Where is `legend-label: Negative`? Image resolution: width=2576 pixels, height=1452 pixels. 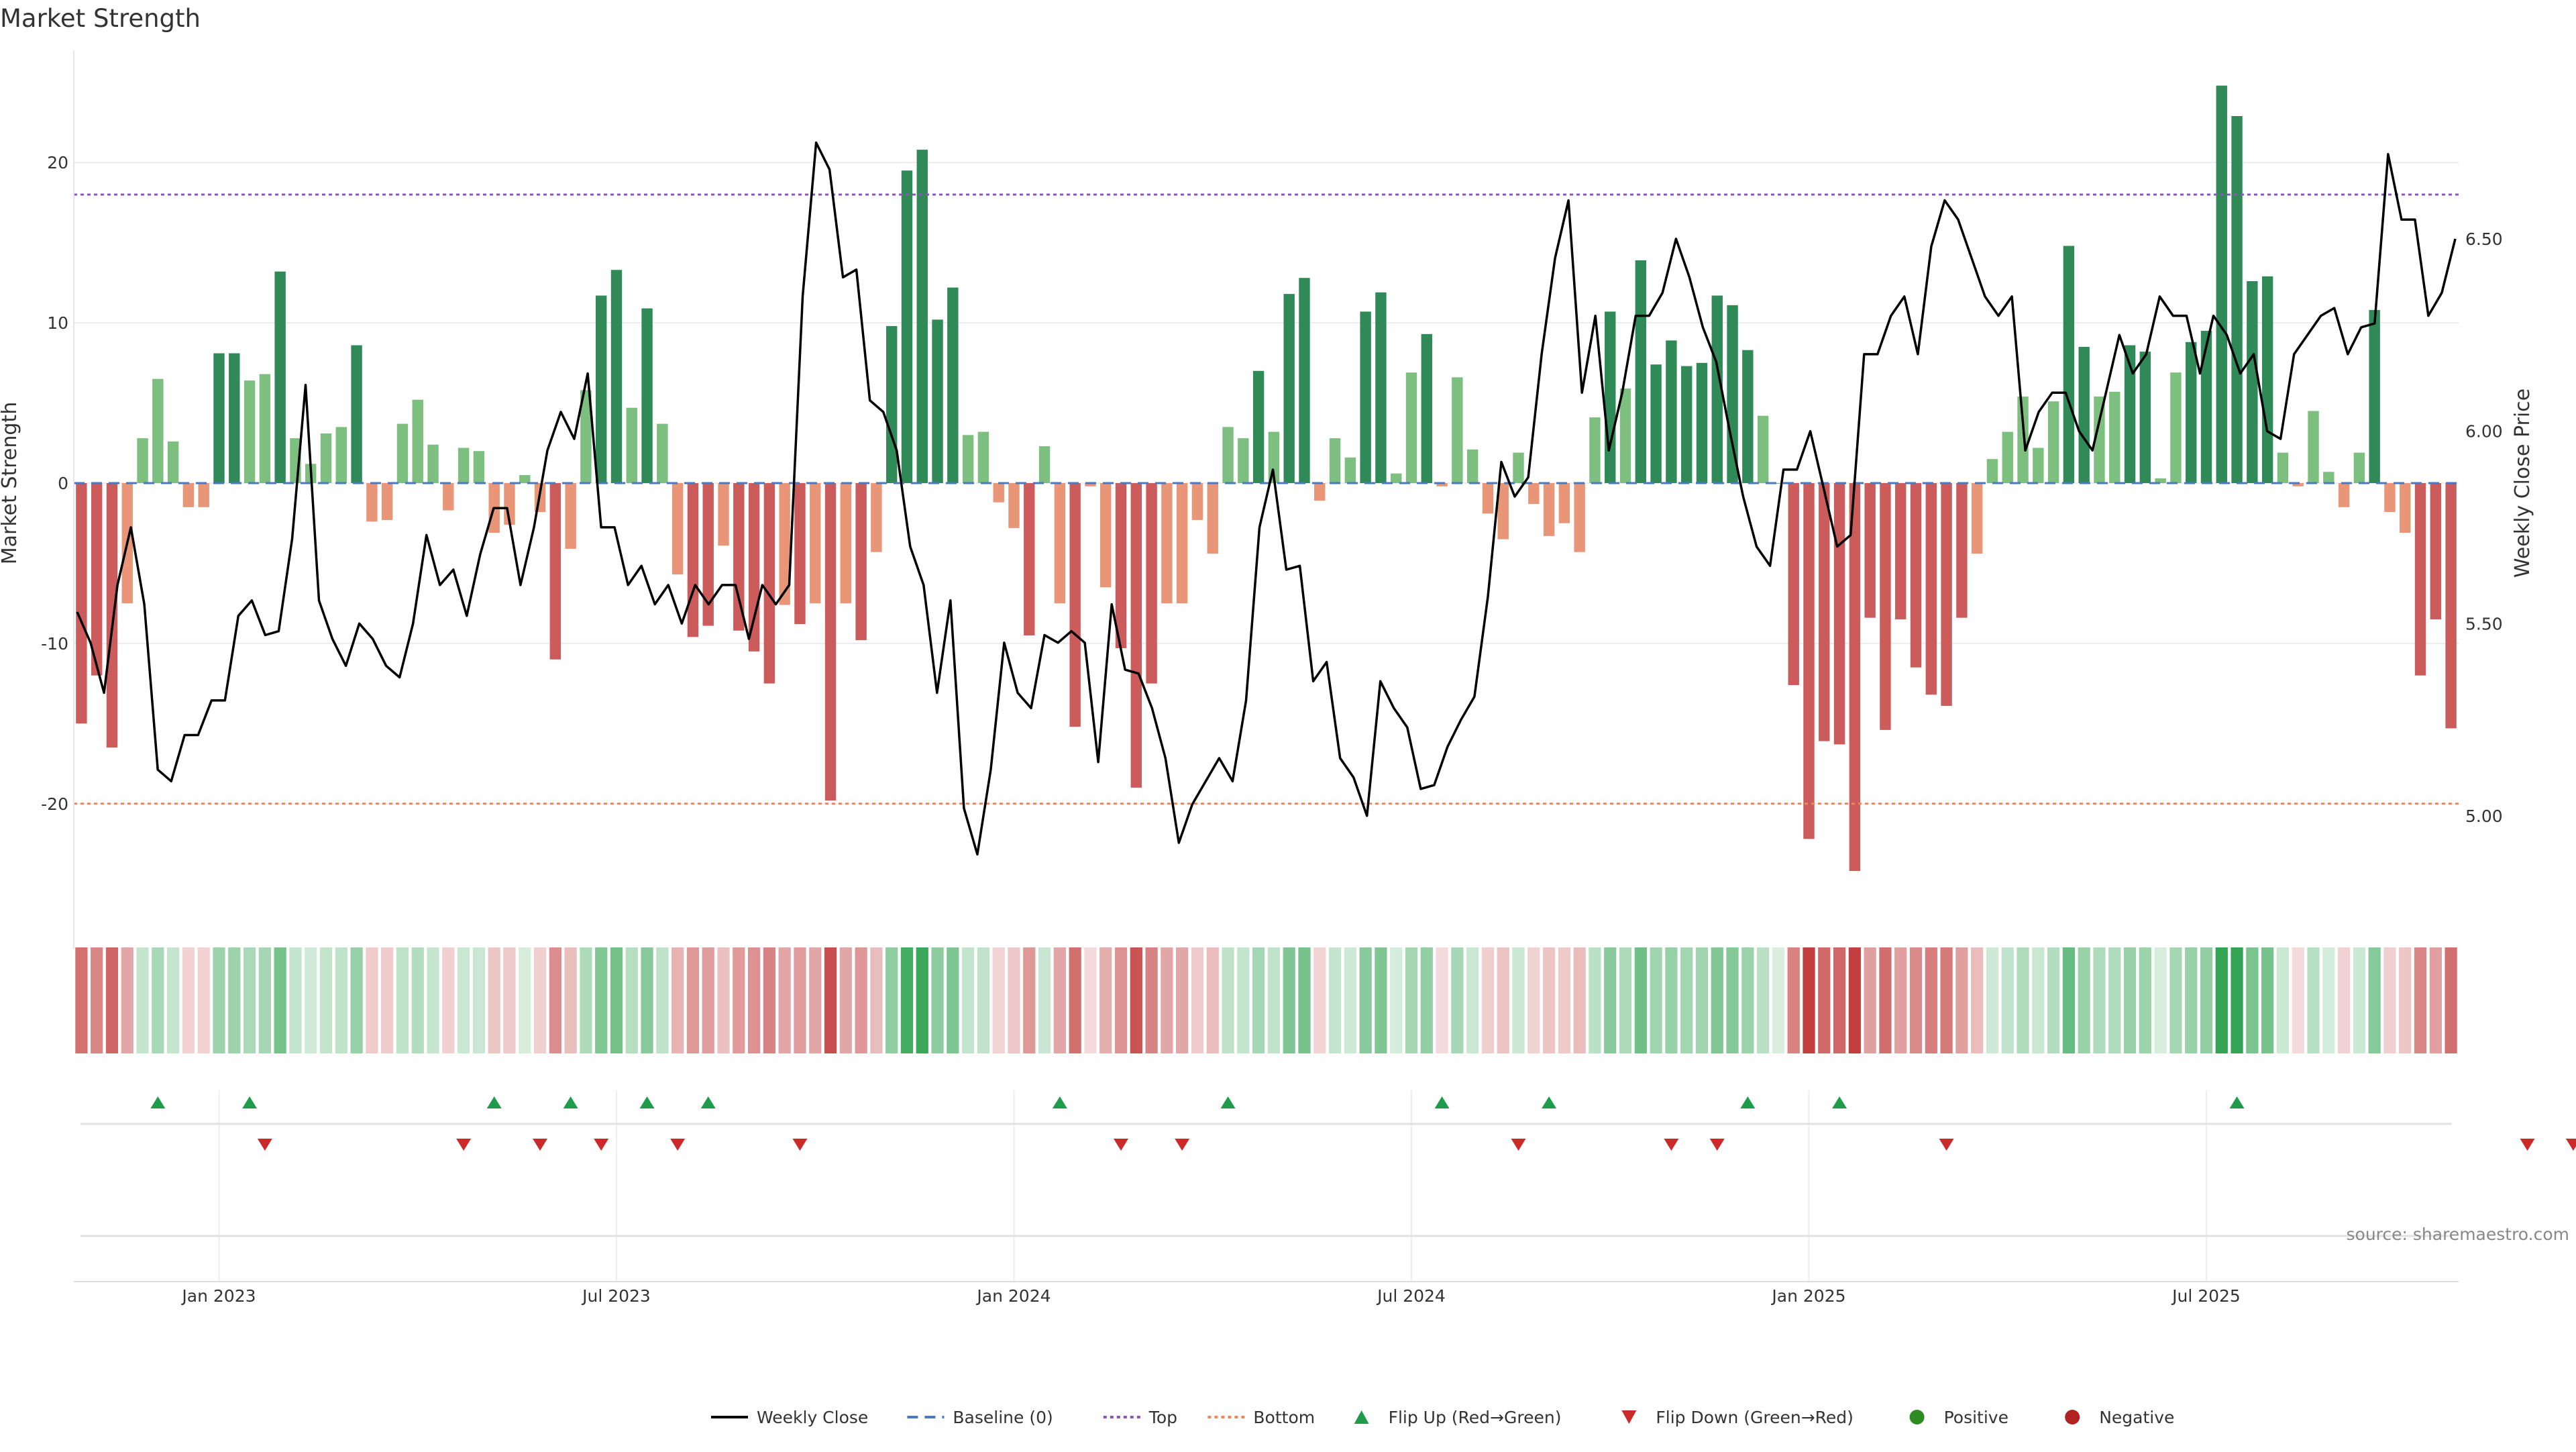 legend-label: Negative is located at coordinates (2136, 1418).